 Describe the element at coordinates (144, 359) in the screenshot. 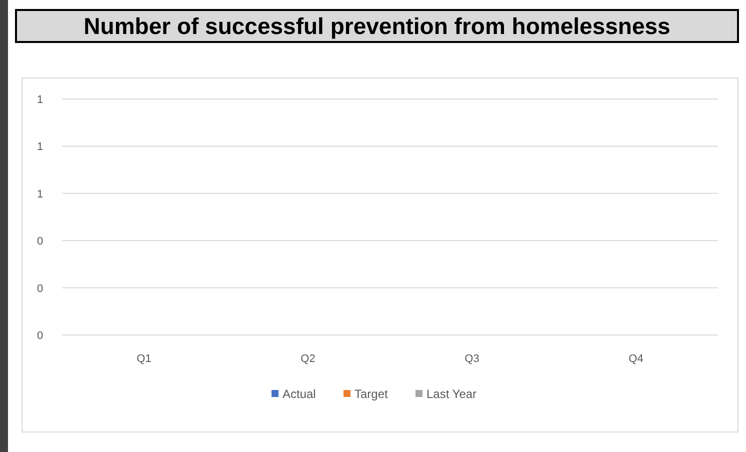

I see `x-tick-label: Q1` at that location.